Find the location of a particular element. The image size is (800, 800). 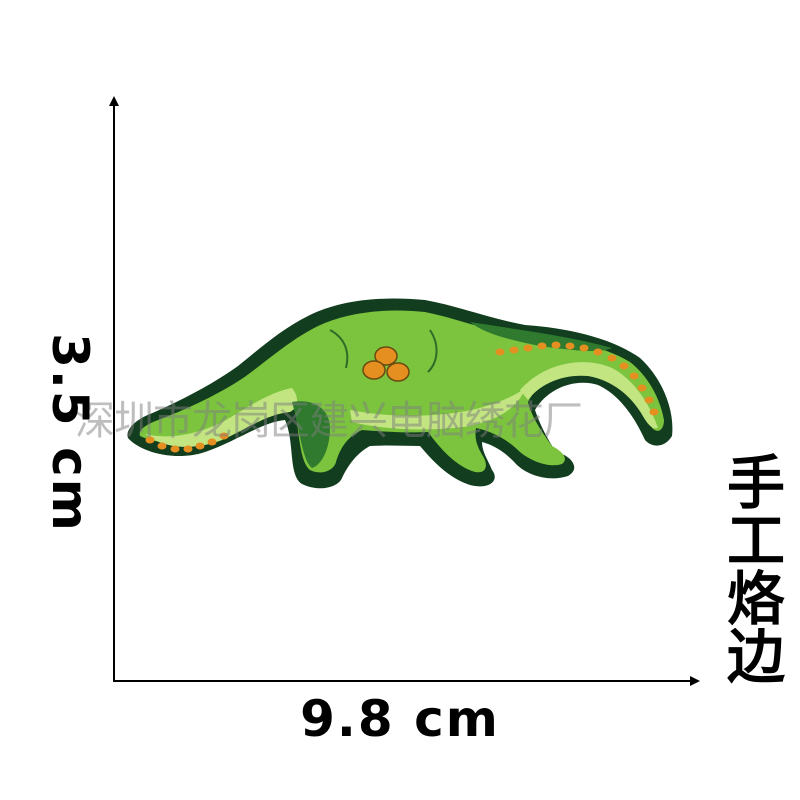

patch-stitch-line is located at coordinates (383, 351).